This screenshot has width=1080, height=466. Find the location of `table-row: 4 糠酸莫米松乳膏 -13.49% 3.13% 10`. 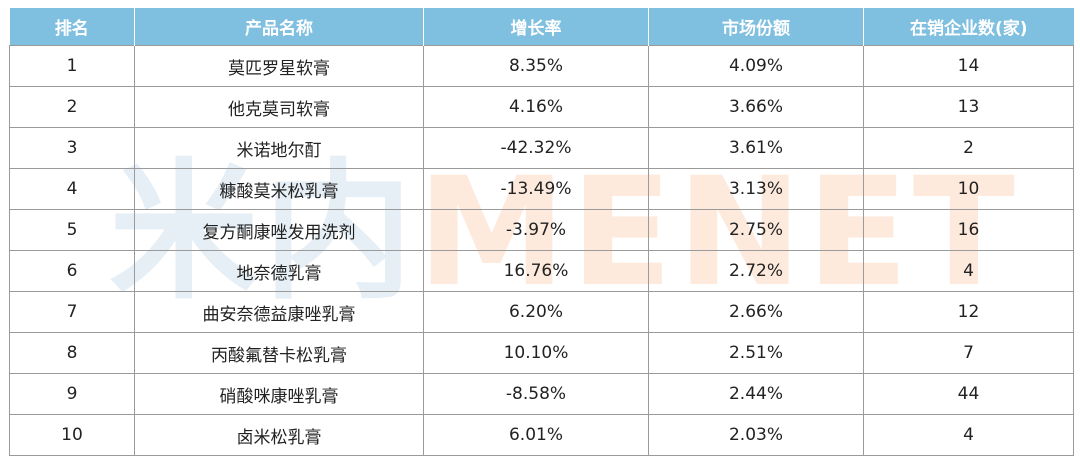

table-row: 4 糠酸莫米松乳膏 -13.49% 3.13% 10 is located at coordinates (541, 189).